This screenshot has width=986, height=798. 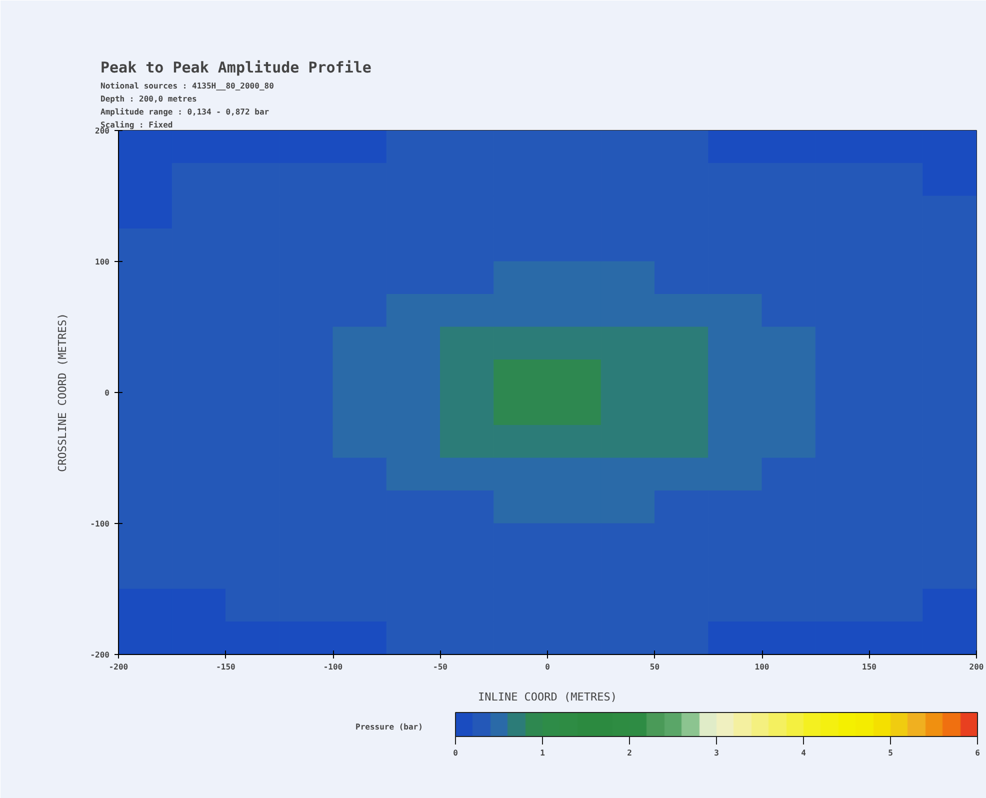 I want to click on y-axis-title: CROSSLINE COORD (METRES), so click(x=63, y=392).